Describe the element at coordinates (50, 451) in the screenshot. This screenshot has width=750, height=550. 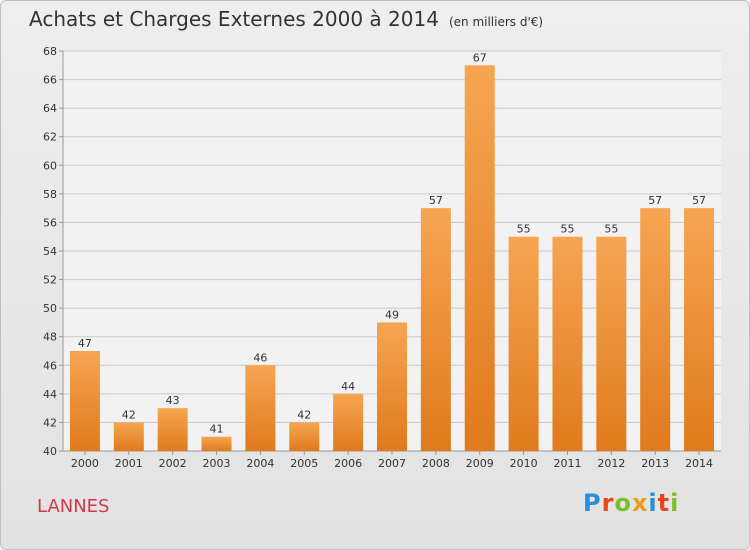
I see `y-tick-label: 40` at that location.